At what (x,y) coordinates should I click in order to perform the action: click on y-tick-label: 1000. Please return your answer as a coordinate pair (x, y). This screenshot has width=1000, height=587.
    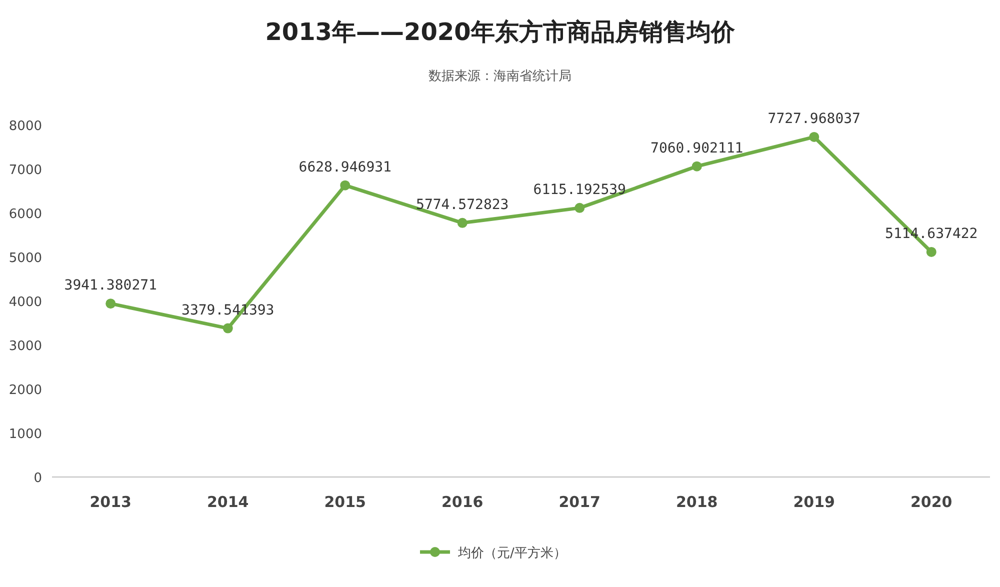
    Looking at the image, I should click on (25, 434).